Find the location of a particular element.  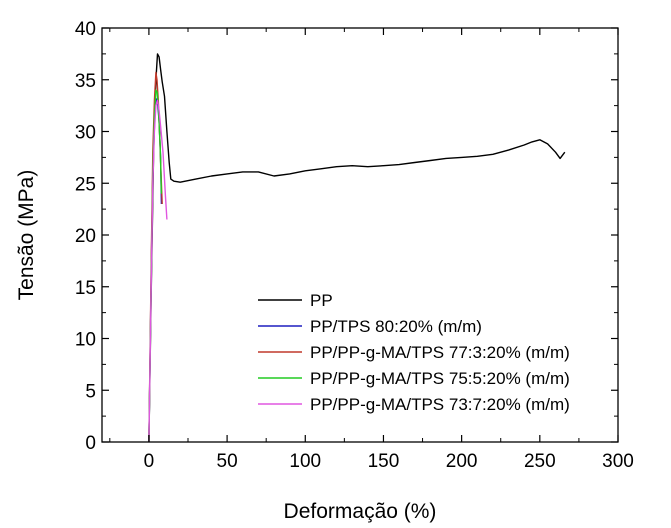

legend-label: PP/PP-g-MA/TPS 75:5:20% (m/m) is located at coordinates (440, 378).